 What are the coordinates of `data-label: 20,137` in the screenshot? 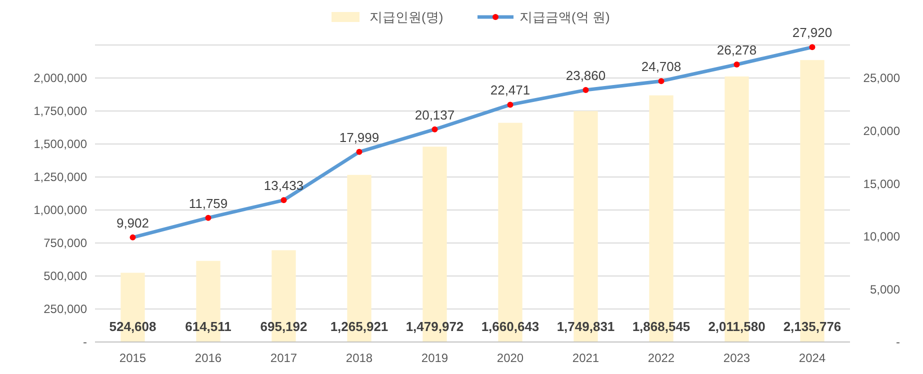 It's located at (434, 114).